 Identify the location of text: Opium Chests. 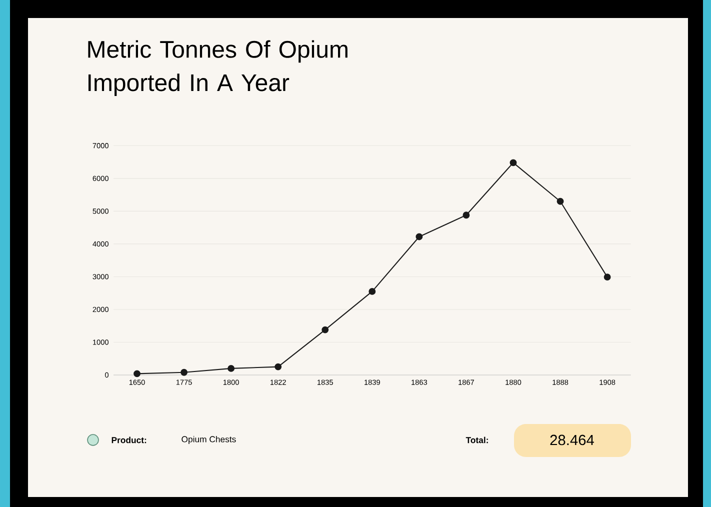
(209, 440).